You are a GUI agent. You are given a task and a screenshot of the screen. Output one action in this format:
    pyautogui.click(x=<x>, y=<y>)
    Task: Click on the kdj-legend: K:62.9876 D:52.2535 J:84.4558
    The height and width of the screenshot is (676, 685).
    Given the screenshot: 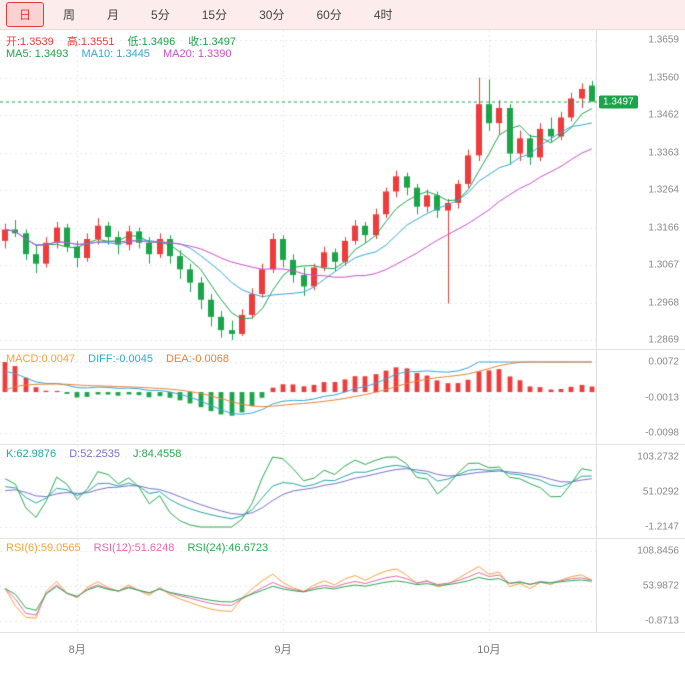 What is the action you would take?
    pyautogui.click(x=98, y=454)
    